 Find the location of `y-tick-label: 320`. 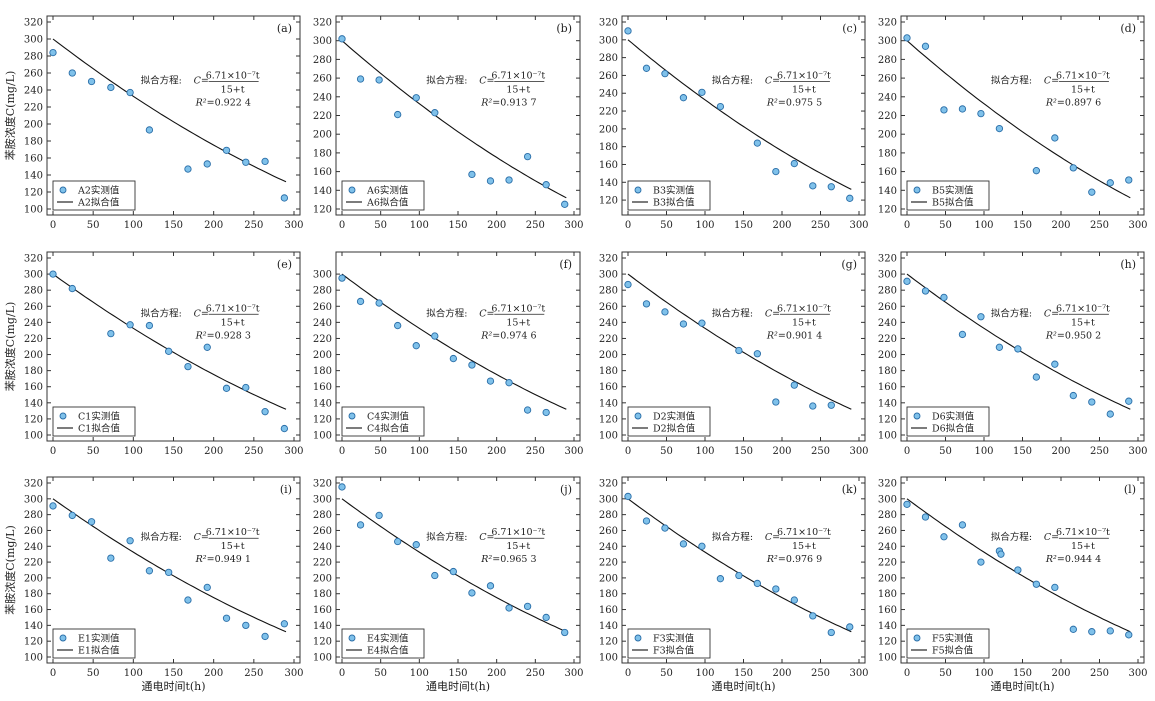

y-tick-label: 320 is located at coordinates (33, 259).